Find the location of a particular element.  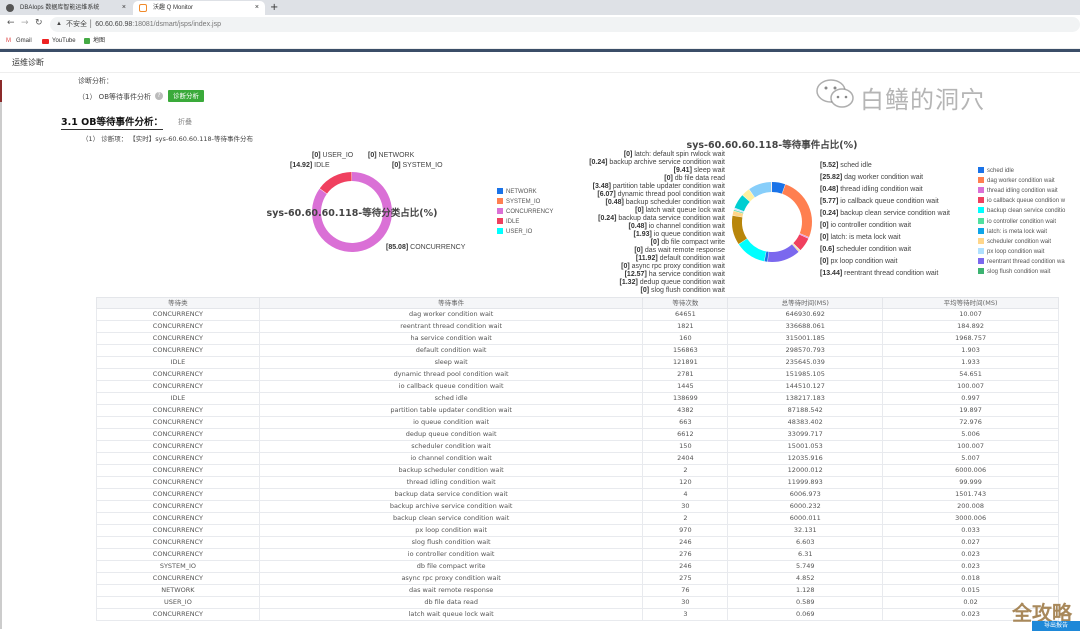

table-cell: 11999.893 is located at coordinates (805, 483).